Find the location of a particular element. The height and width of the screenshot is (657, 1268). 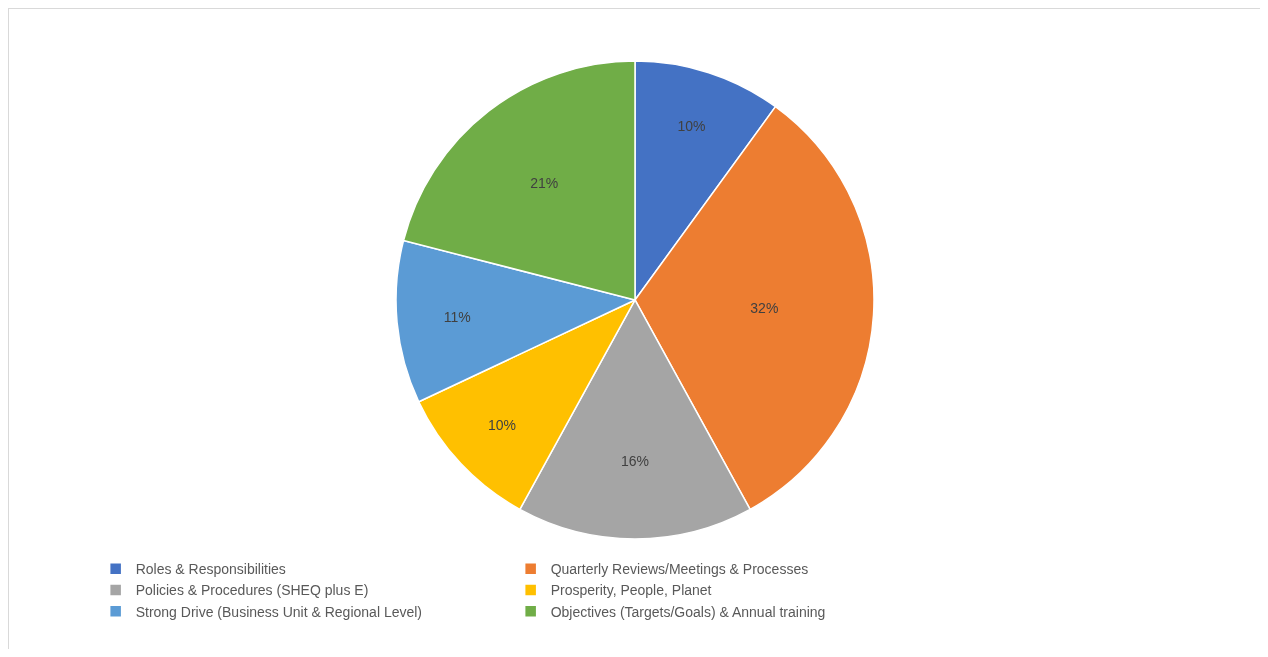

legend-label: Prosperity, People, Planet is located at coordinates (631, 590).